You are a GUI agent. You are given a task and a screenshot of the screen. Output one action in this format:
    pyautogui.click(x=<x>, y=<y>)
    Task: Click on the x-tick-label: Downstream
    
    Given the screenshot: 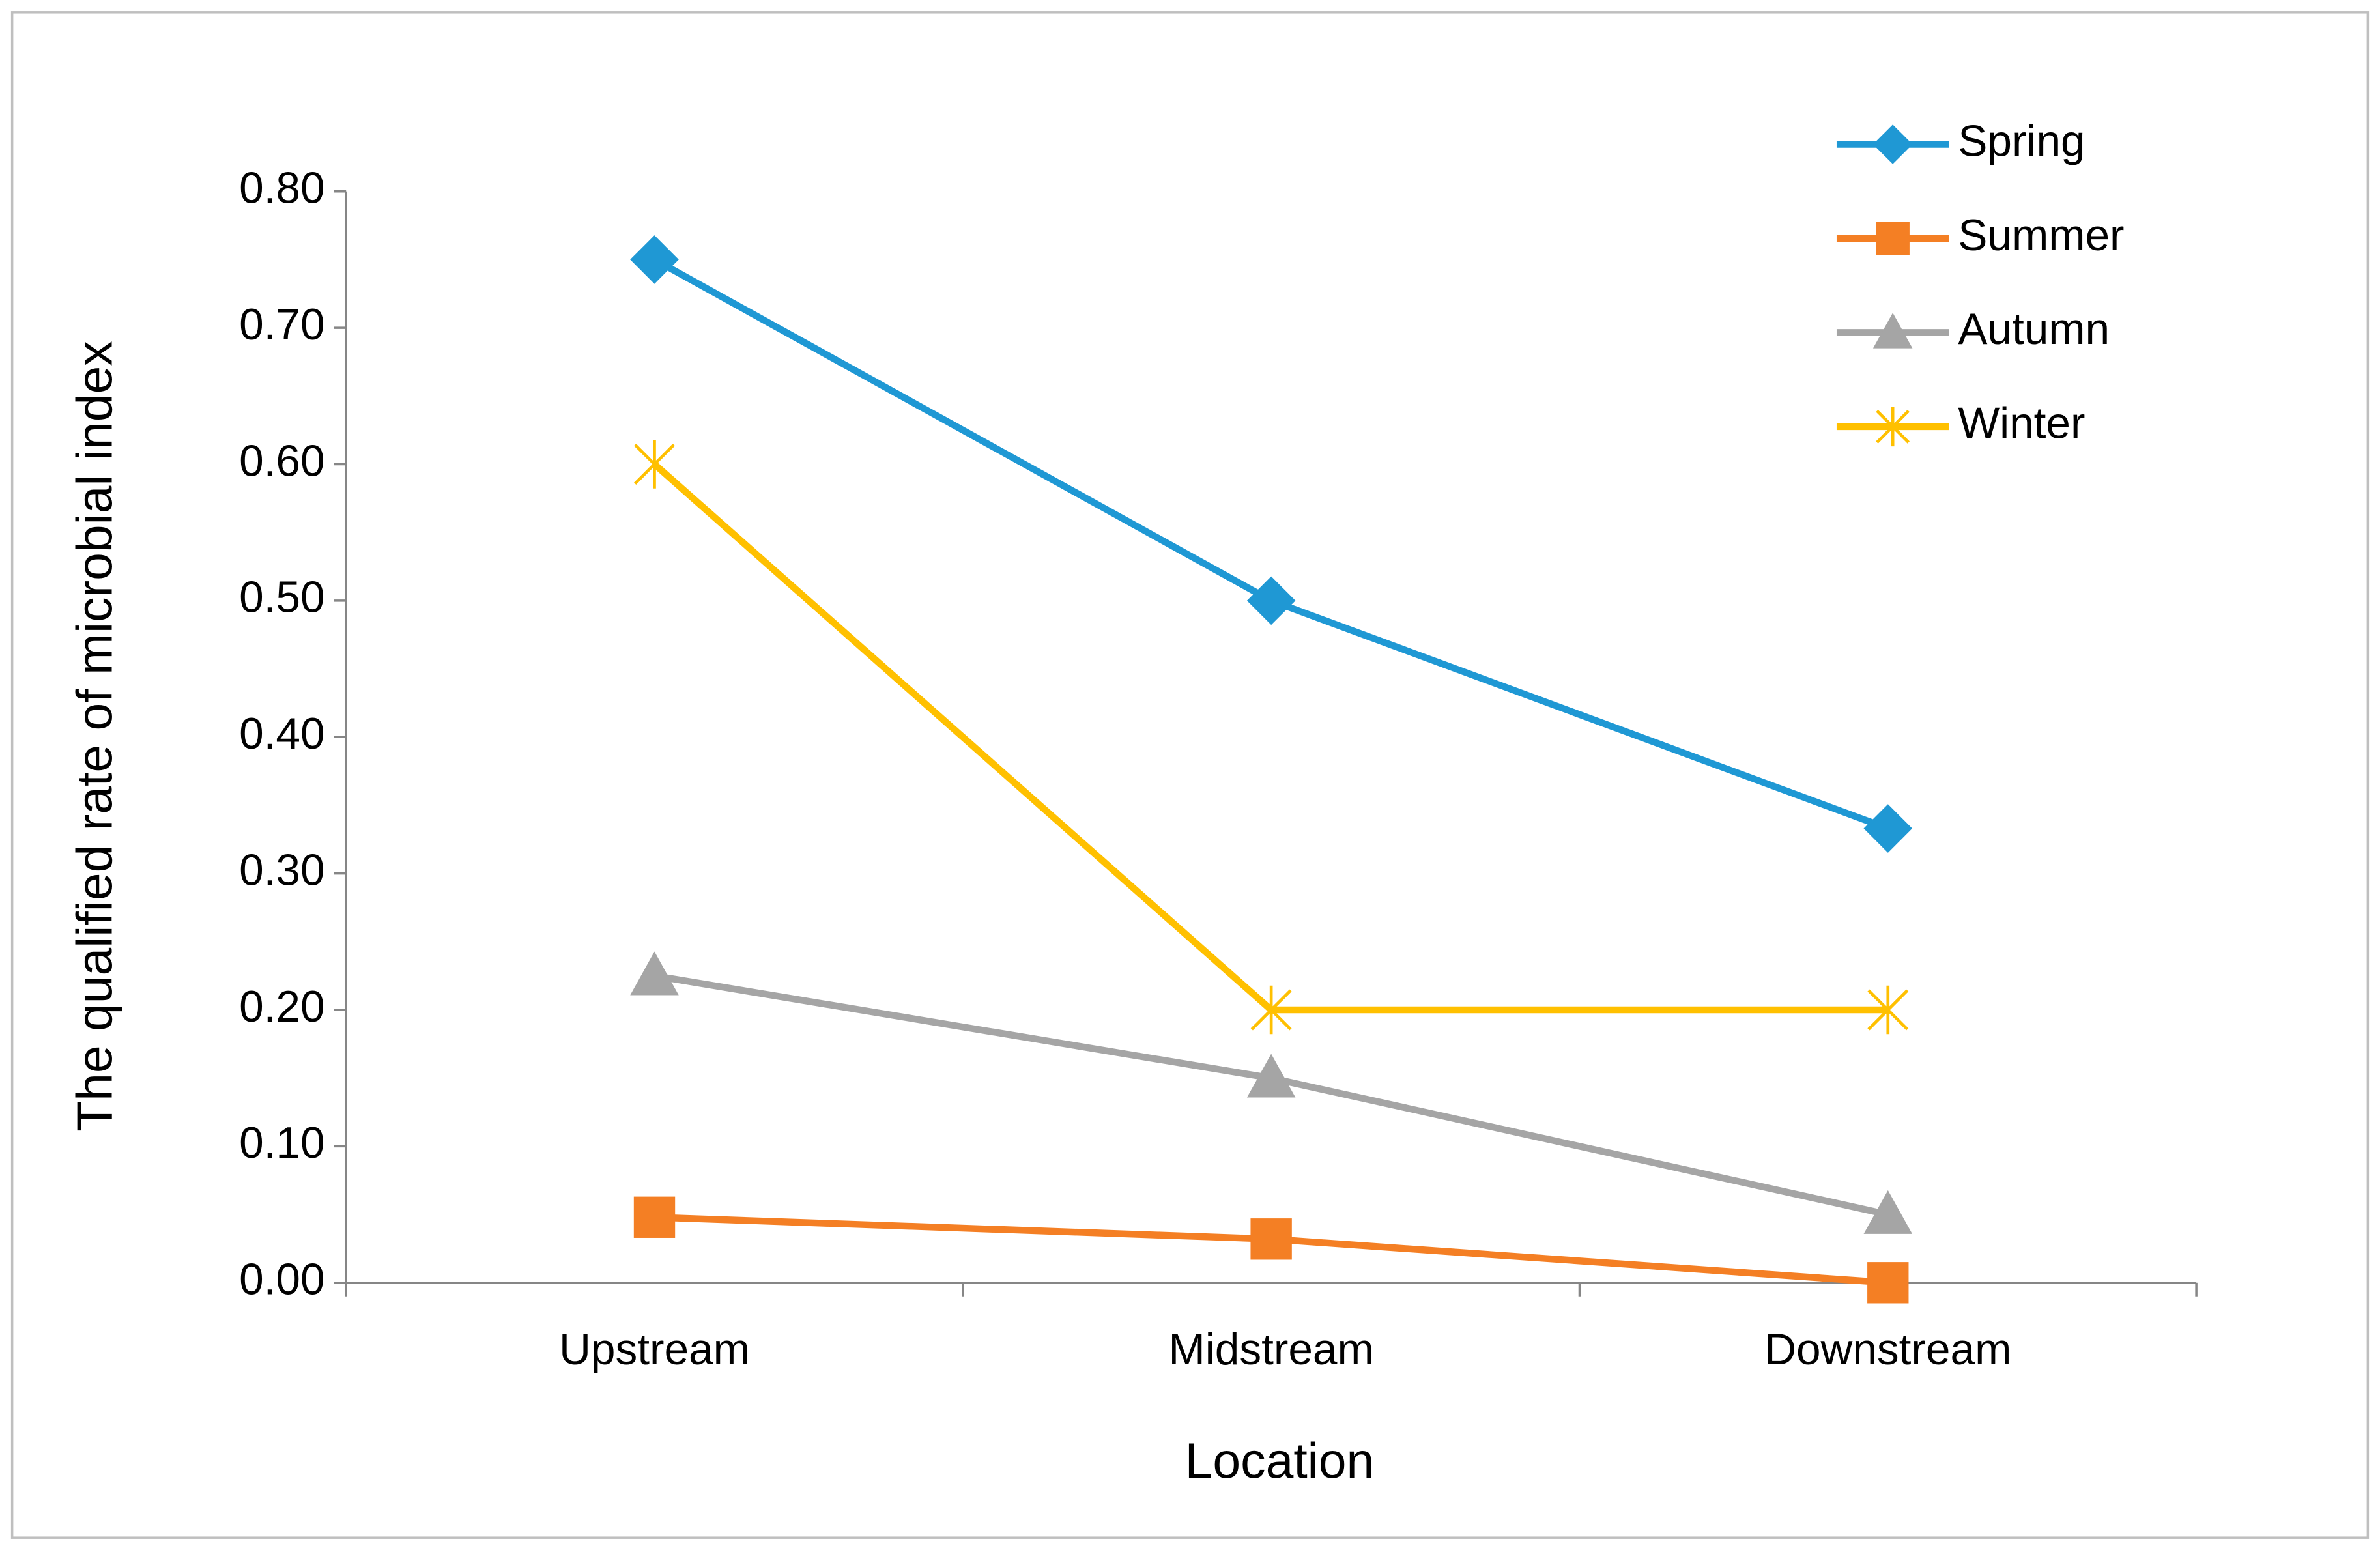 What is the action you would take?
    pyautogui.click(x=1888, y=1349)
    